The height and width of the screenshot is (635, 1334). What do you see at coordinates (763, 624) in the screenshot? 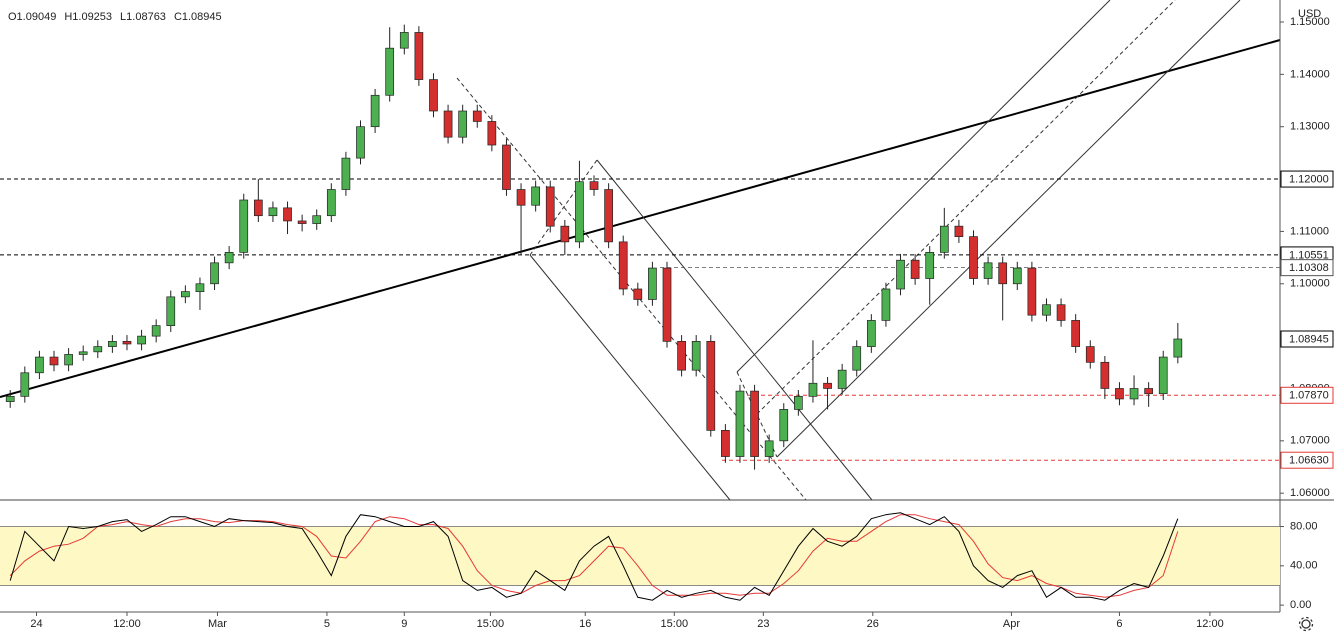
I see `x-tick-label: 23` at bounding box center [763, 624].